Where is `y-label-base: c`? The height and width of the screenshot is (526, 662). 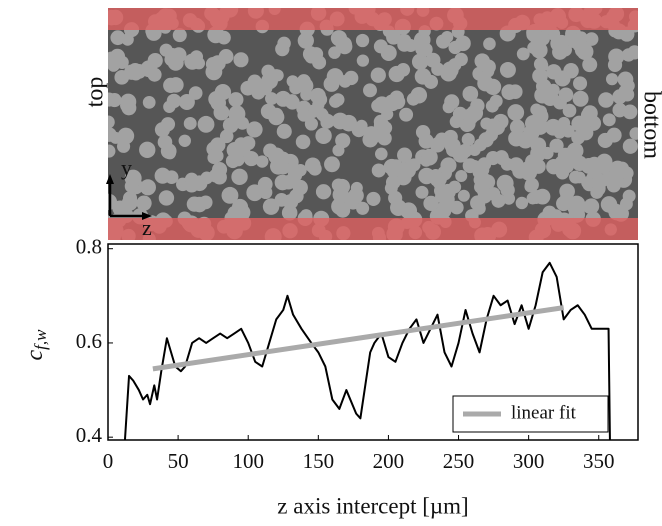
y-label-base: c is located at coordinates (35, 354).